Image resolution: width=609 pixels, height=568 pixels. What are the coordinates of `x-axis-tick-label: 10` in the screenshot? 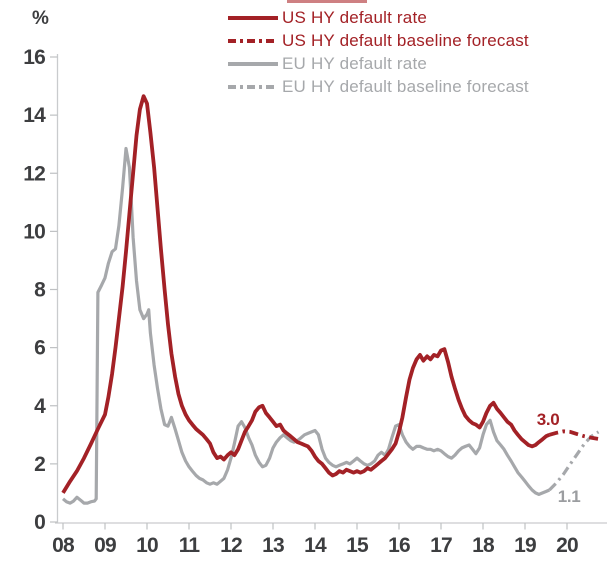 It's located at (147, 545).